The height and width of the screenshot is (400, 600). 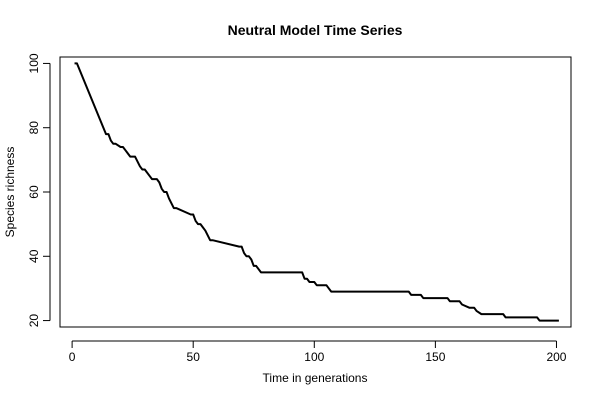 What do you see at coordinates (194, 357) in the screenshot?
I see `x-tick-label: 50` at bounding box center [194, 357].